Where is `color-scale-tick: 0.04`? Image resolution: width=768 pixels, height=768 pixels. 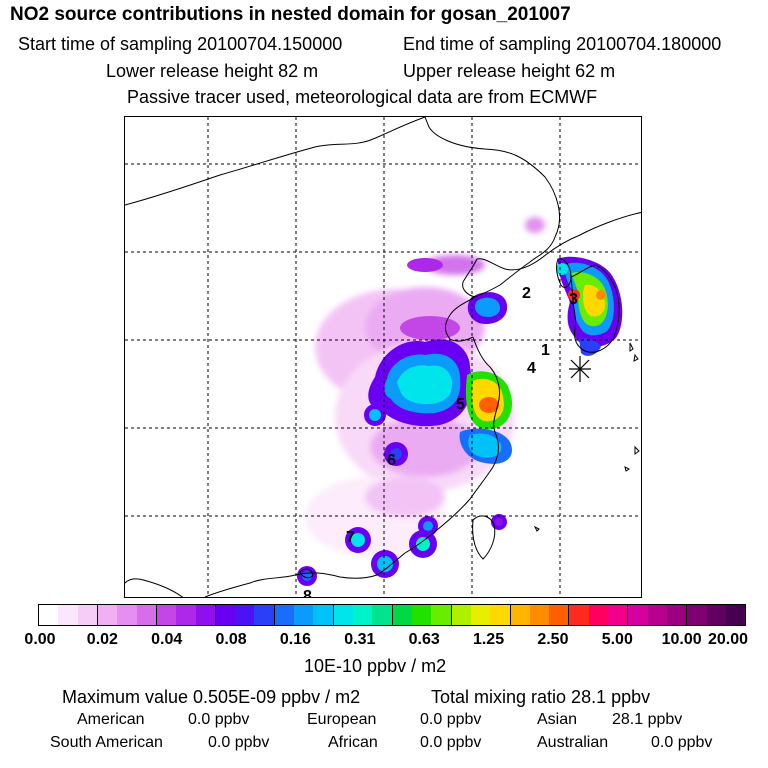 color-scale-tick: 0.04 is located at coordinates (167, 639).